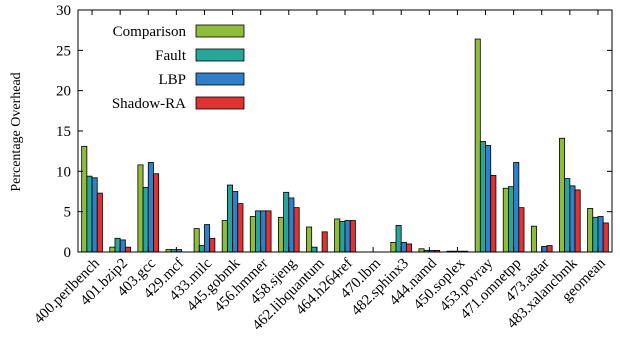  Describe the element at coordinates (291, 225) in the screenshot. I see `bar-lbp-458-sjeng` at that location.